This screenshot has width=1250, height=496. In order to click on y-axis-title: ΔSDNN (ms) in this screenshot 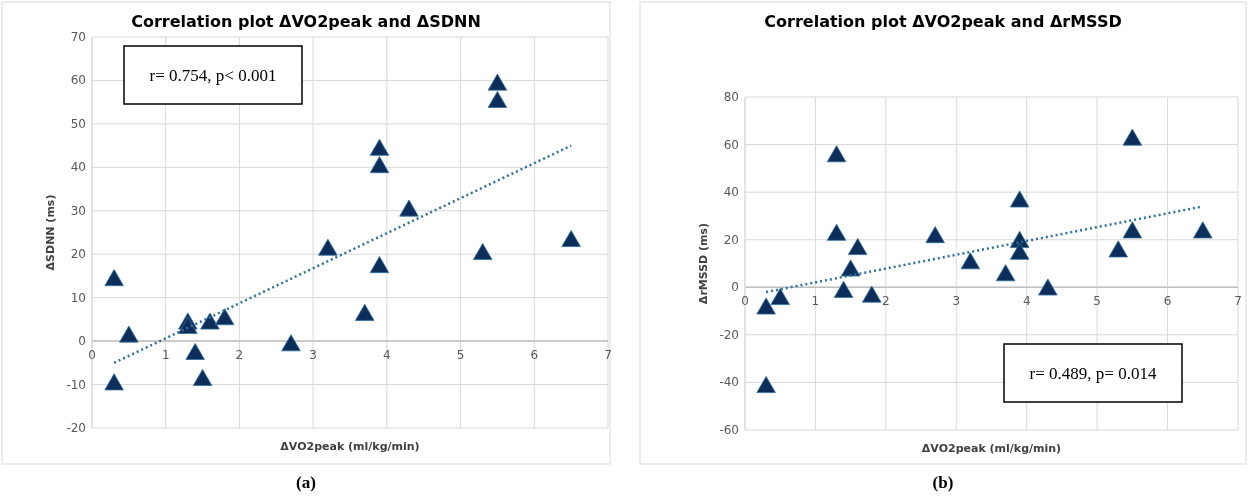, I will do `click(50, 232)`.